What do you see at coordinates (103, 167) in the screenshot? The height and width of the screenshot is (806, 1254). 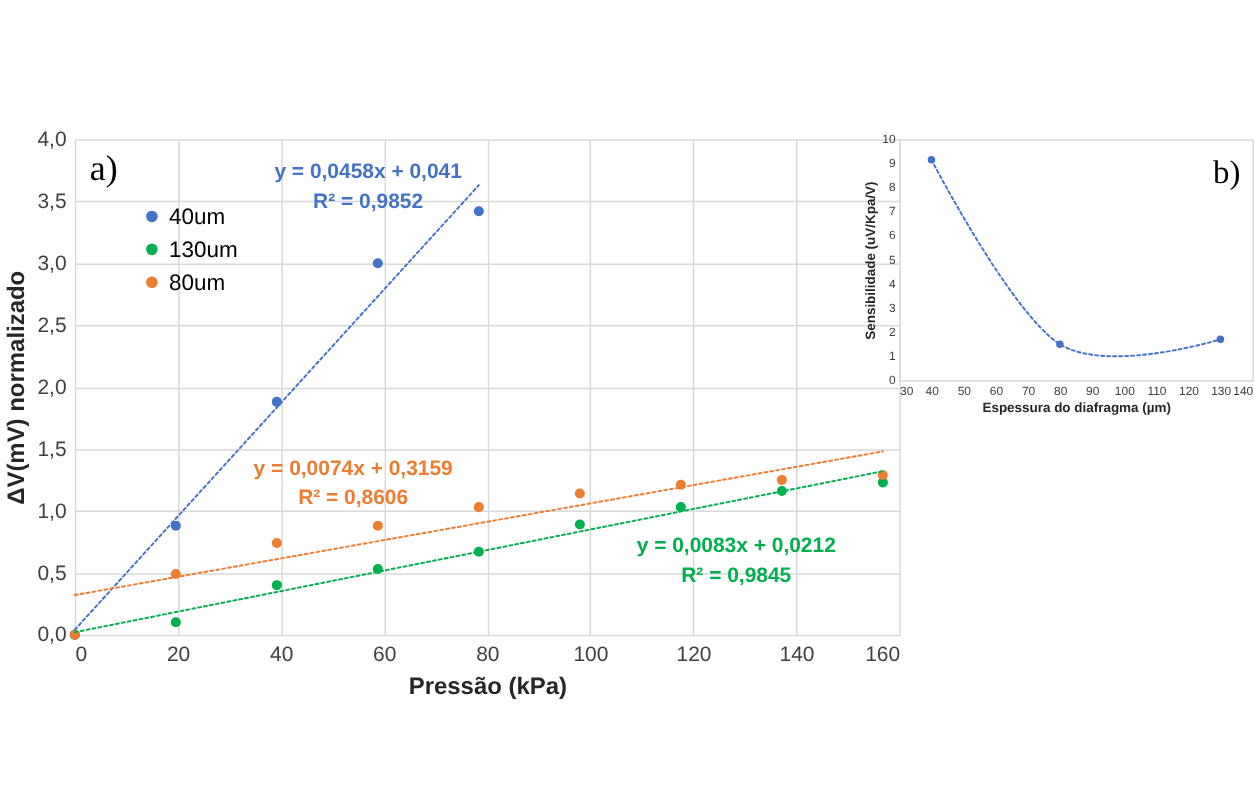 I see `annotation: a)` at bounding box center [103, 167].